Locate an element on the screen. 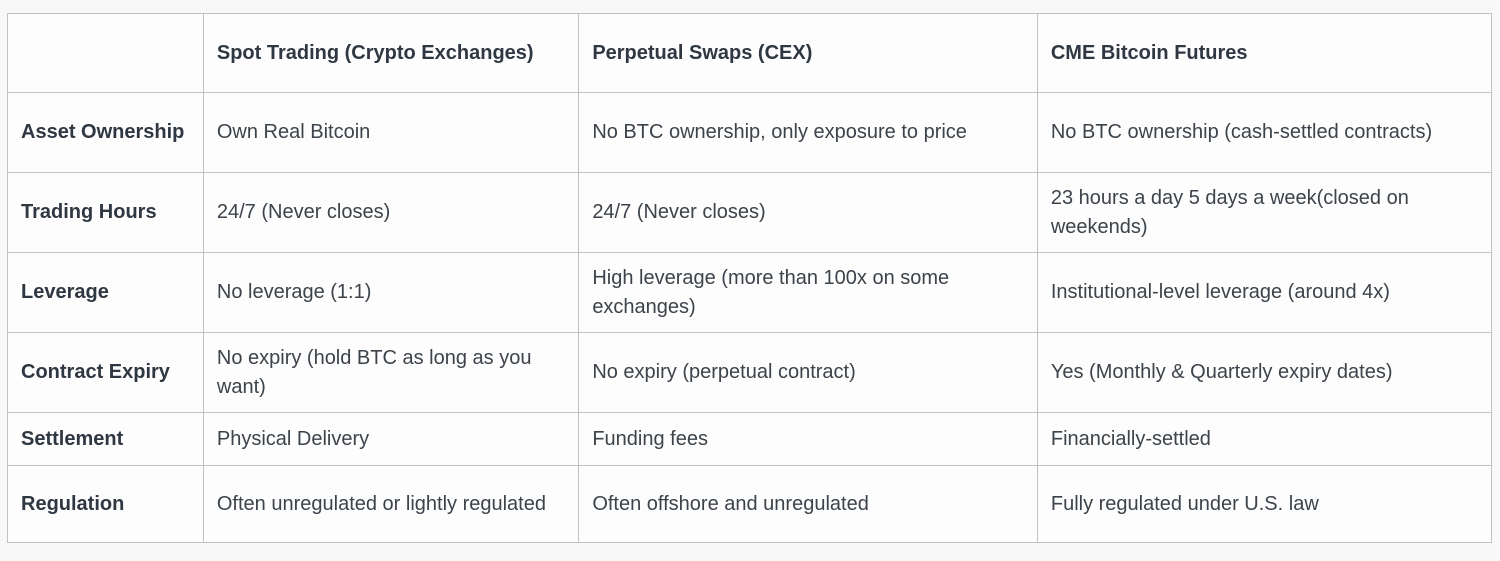 Image resolution: width=1500 pixels, height=561 pixels. table-cell: Financially-settled is located at coordinates (1264, 439).